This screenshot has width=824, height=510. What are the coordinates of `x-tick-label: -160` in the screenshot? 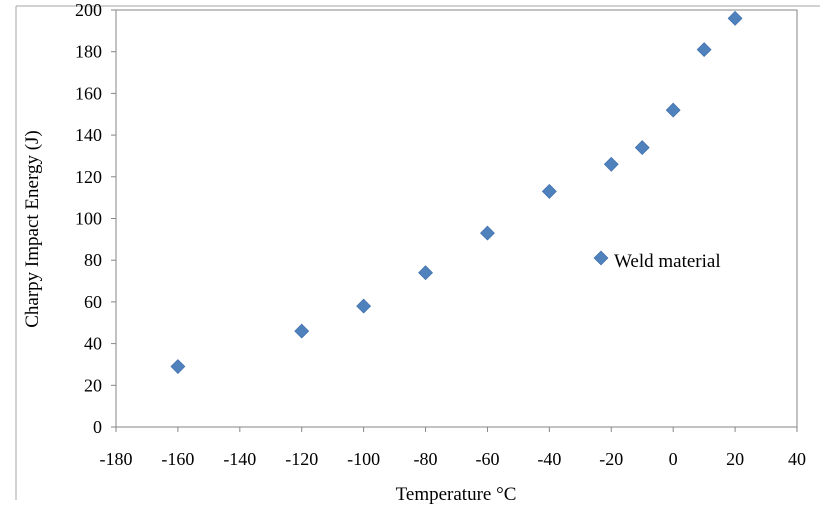 It's located at (177, 459).